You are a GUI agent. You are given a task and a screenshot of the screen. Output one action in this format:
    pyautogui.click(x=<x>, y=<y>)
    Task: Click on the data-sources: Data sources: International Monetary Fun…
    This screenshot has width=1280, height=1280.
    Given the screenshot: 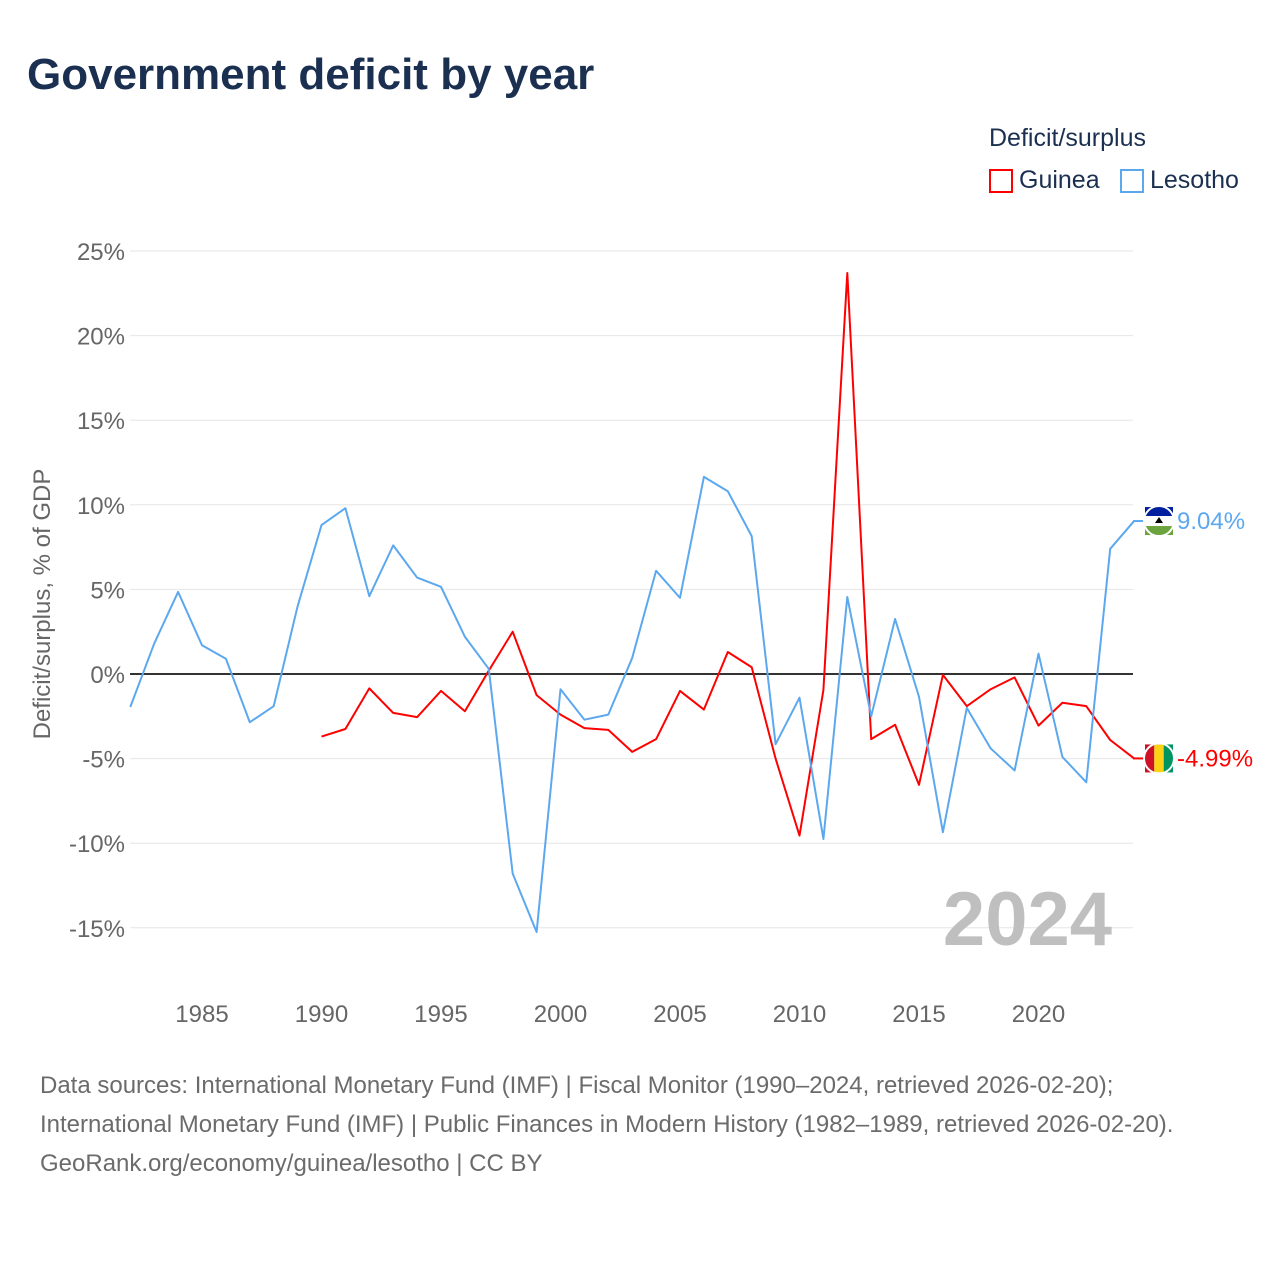 What is the action you would take?
    pyautogui.click(x=607, y=1105)
    